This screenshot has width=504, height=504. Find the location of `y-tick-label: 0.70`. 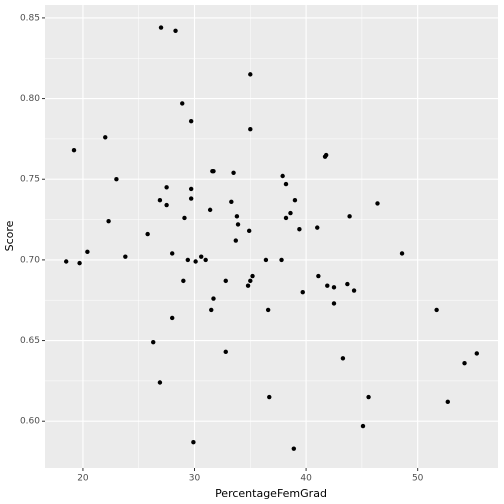

y-tick-label: 0.70 is located at coordinates (30, 260).